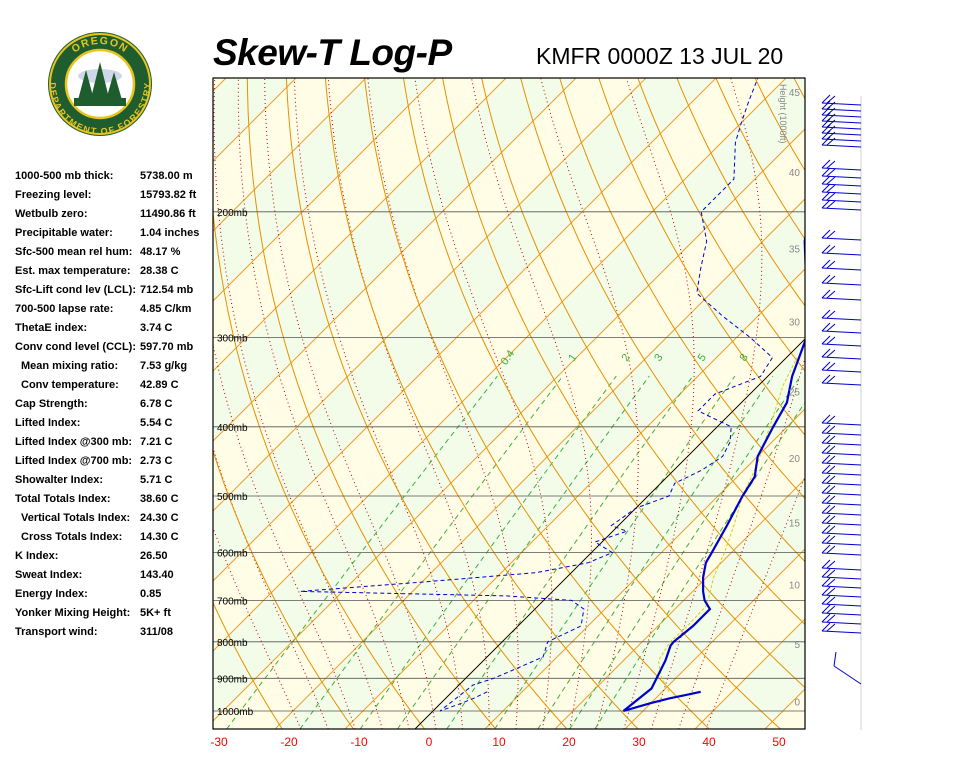 The height and width of the screenshot is (768, 960). What do you see at coordinates (170, 233) in the screenshot?
I see `index-value: 1.04 inches` at bounding box center [170, 233].